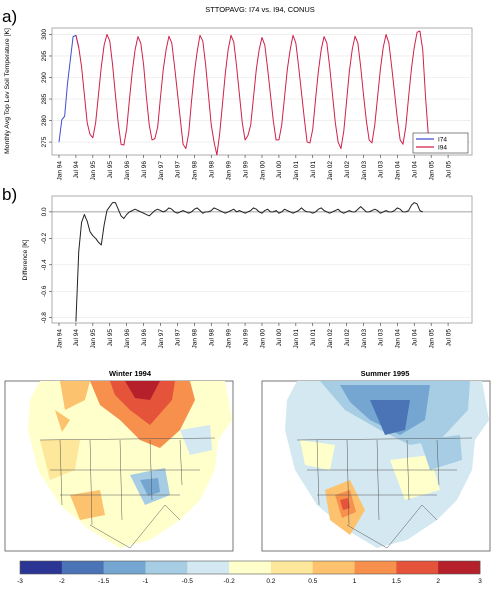 This screenshot has height=592, width=500. Describe the element at coordinates (130, 373) in the screenshot. I see `map-title-c: Winter 1994` at that location.